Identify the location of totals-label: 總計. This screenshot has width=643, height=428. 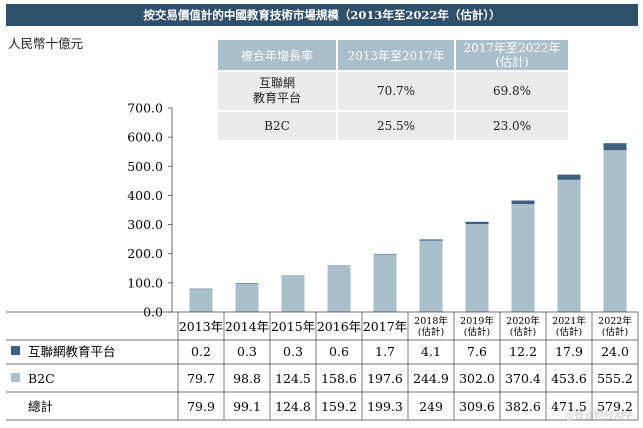
(40, 406).